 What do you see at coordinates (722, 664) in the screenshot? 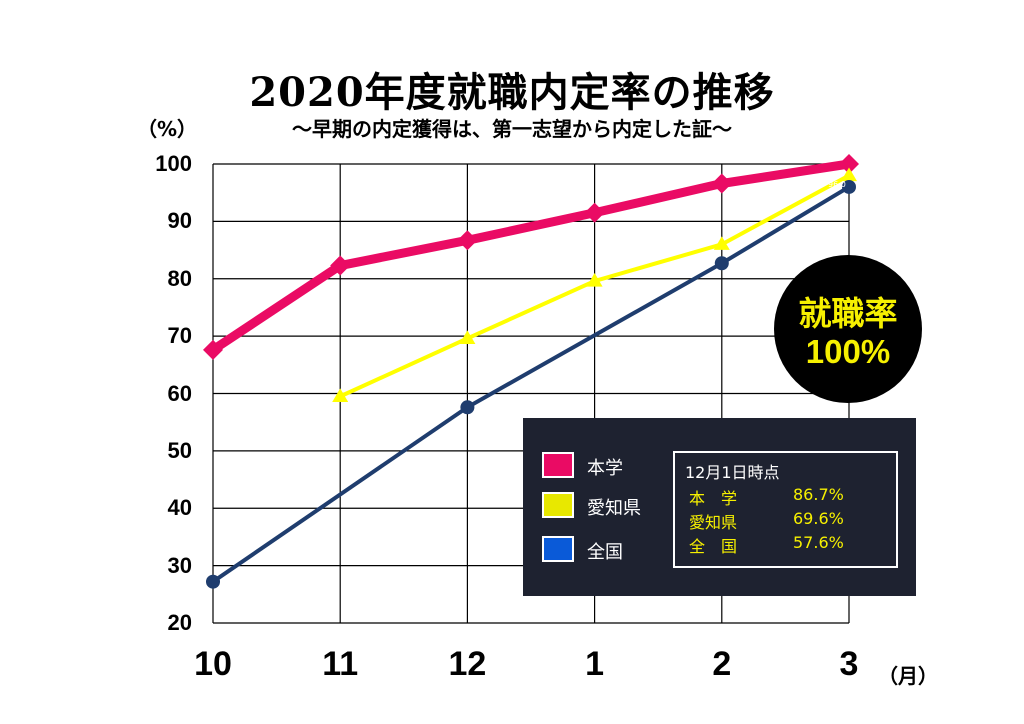
I see `x-tick-label: 2` at bounding box center [722, 664].